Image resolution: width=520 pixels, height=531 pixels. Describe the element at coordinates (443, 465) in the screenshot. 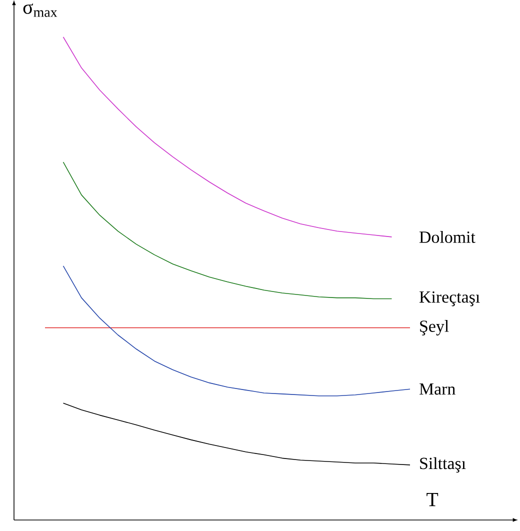

I see `series-label: Silttaşı` at that location.